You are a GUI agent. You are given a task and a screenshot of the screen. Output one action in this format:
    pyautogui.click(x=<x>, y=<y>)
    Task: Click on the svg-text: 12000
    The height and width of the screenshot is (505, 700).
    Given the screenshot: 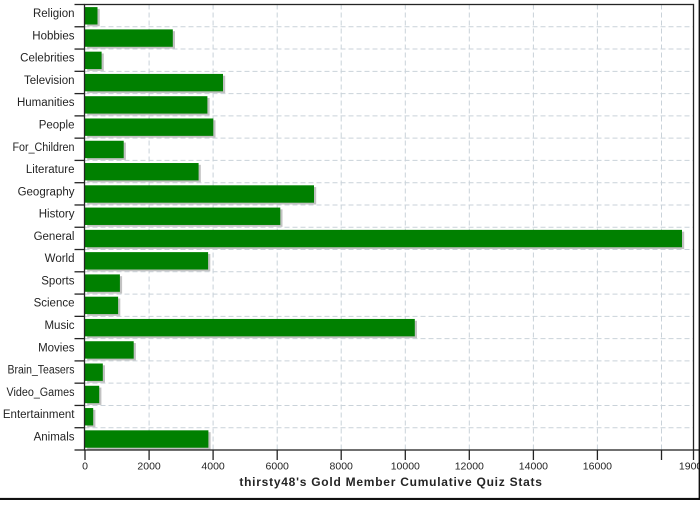 What is the action you would take?
    pyautogui.click(x=469, y=467)
    